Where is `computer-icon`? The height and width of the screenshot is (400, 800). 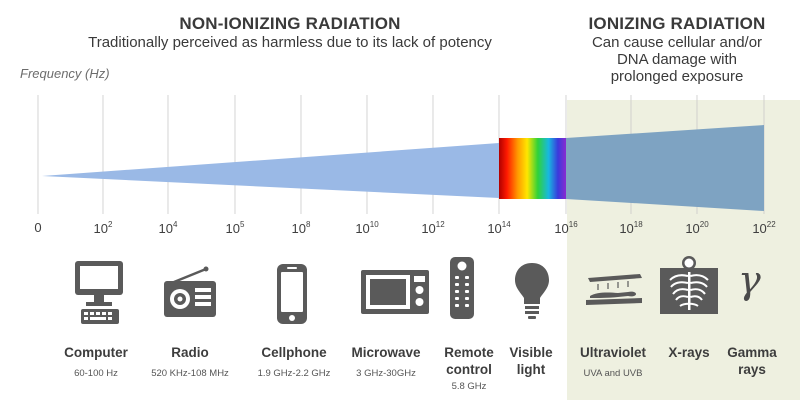
computer-icon is located at coordinates (99, 292).